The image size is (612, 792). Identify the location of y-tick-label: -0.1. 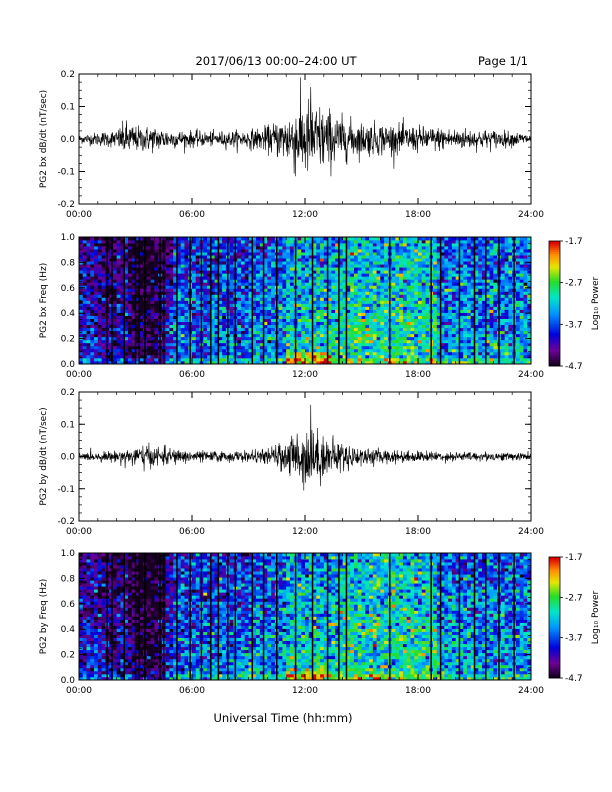
(66, 173).